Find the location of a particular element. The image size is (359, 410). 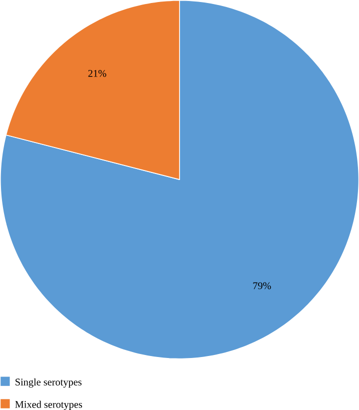

data-label: 79% is located at coordinates (262, 286).